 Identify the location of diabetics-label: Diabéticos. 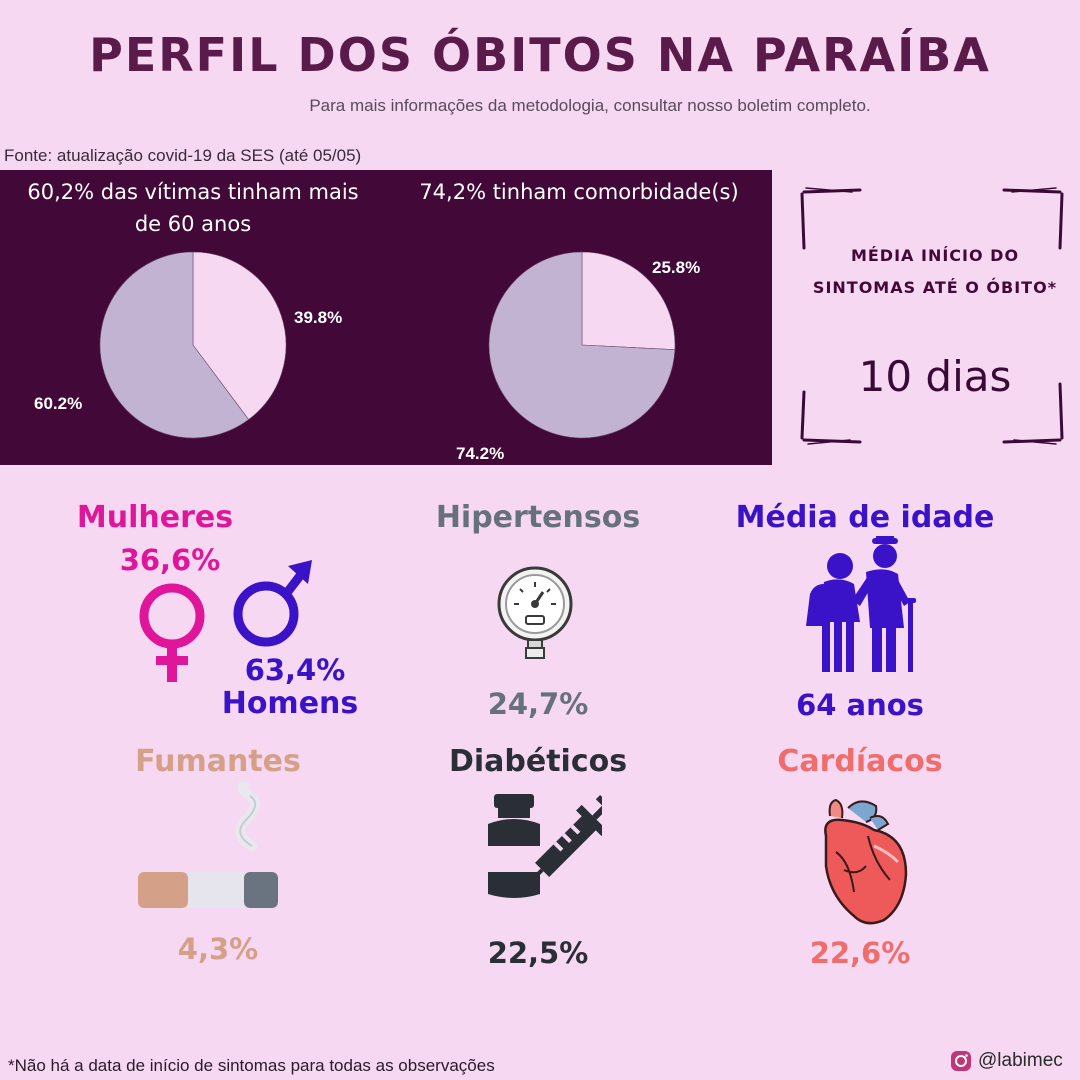
(538, 761).